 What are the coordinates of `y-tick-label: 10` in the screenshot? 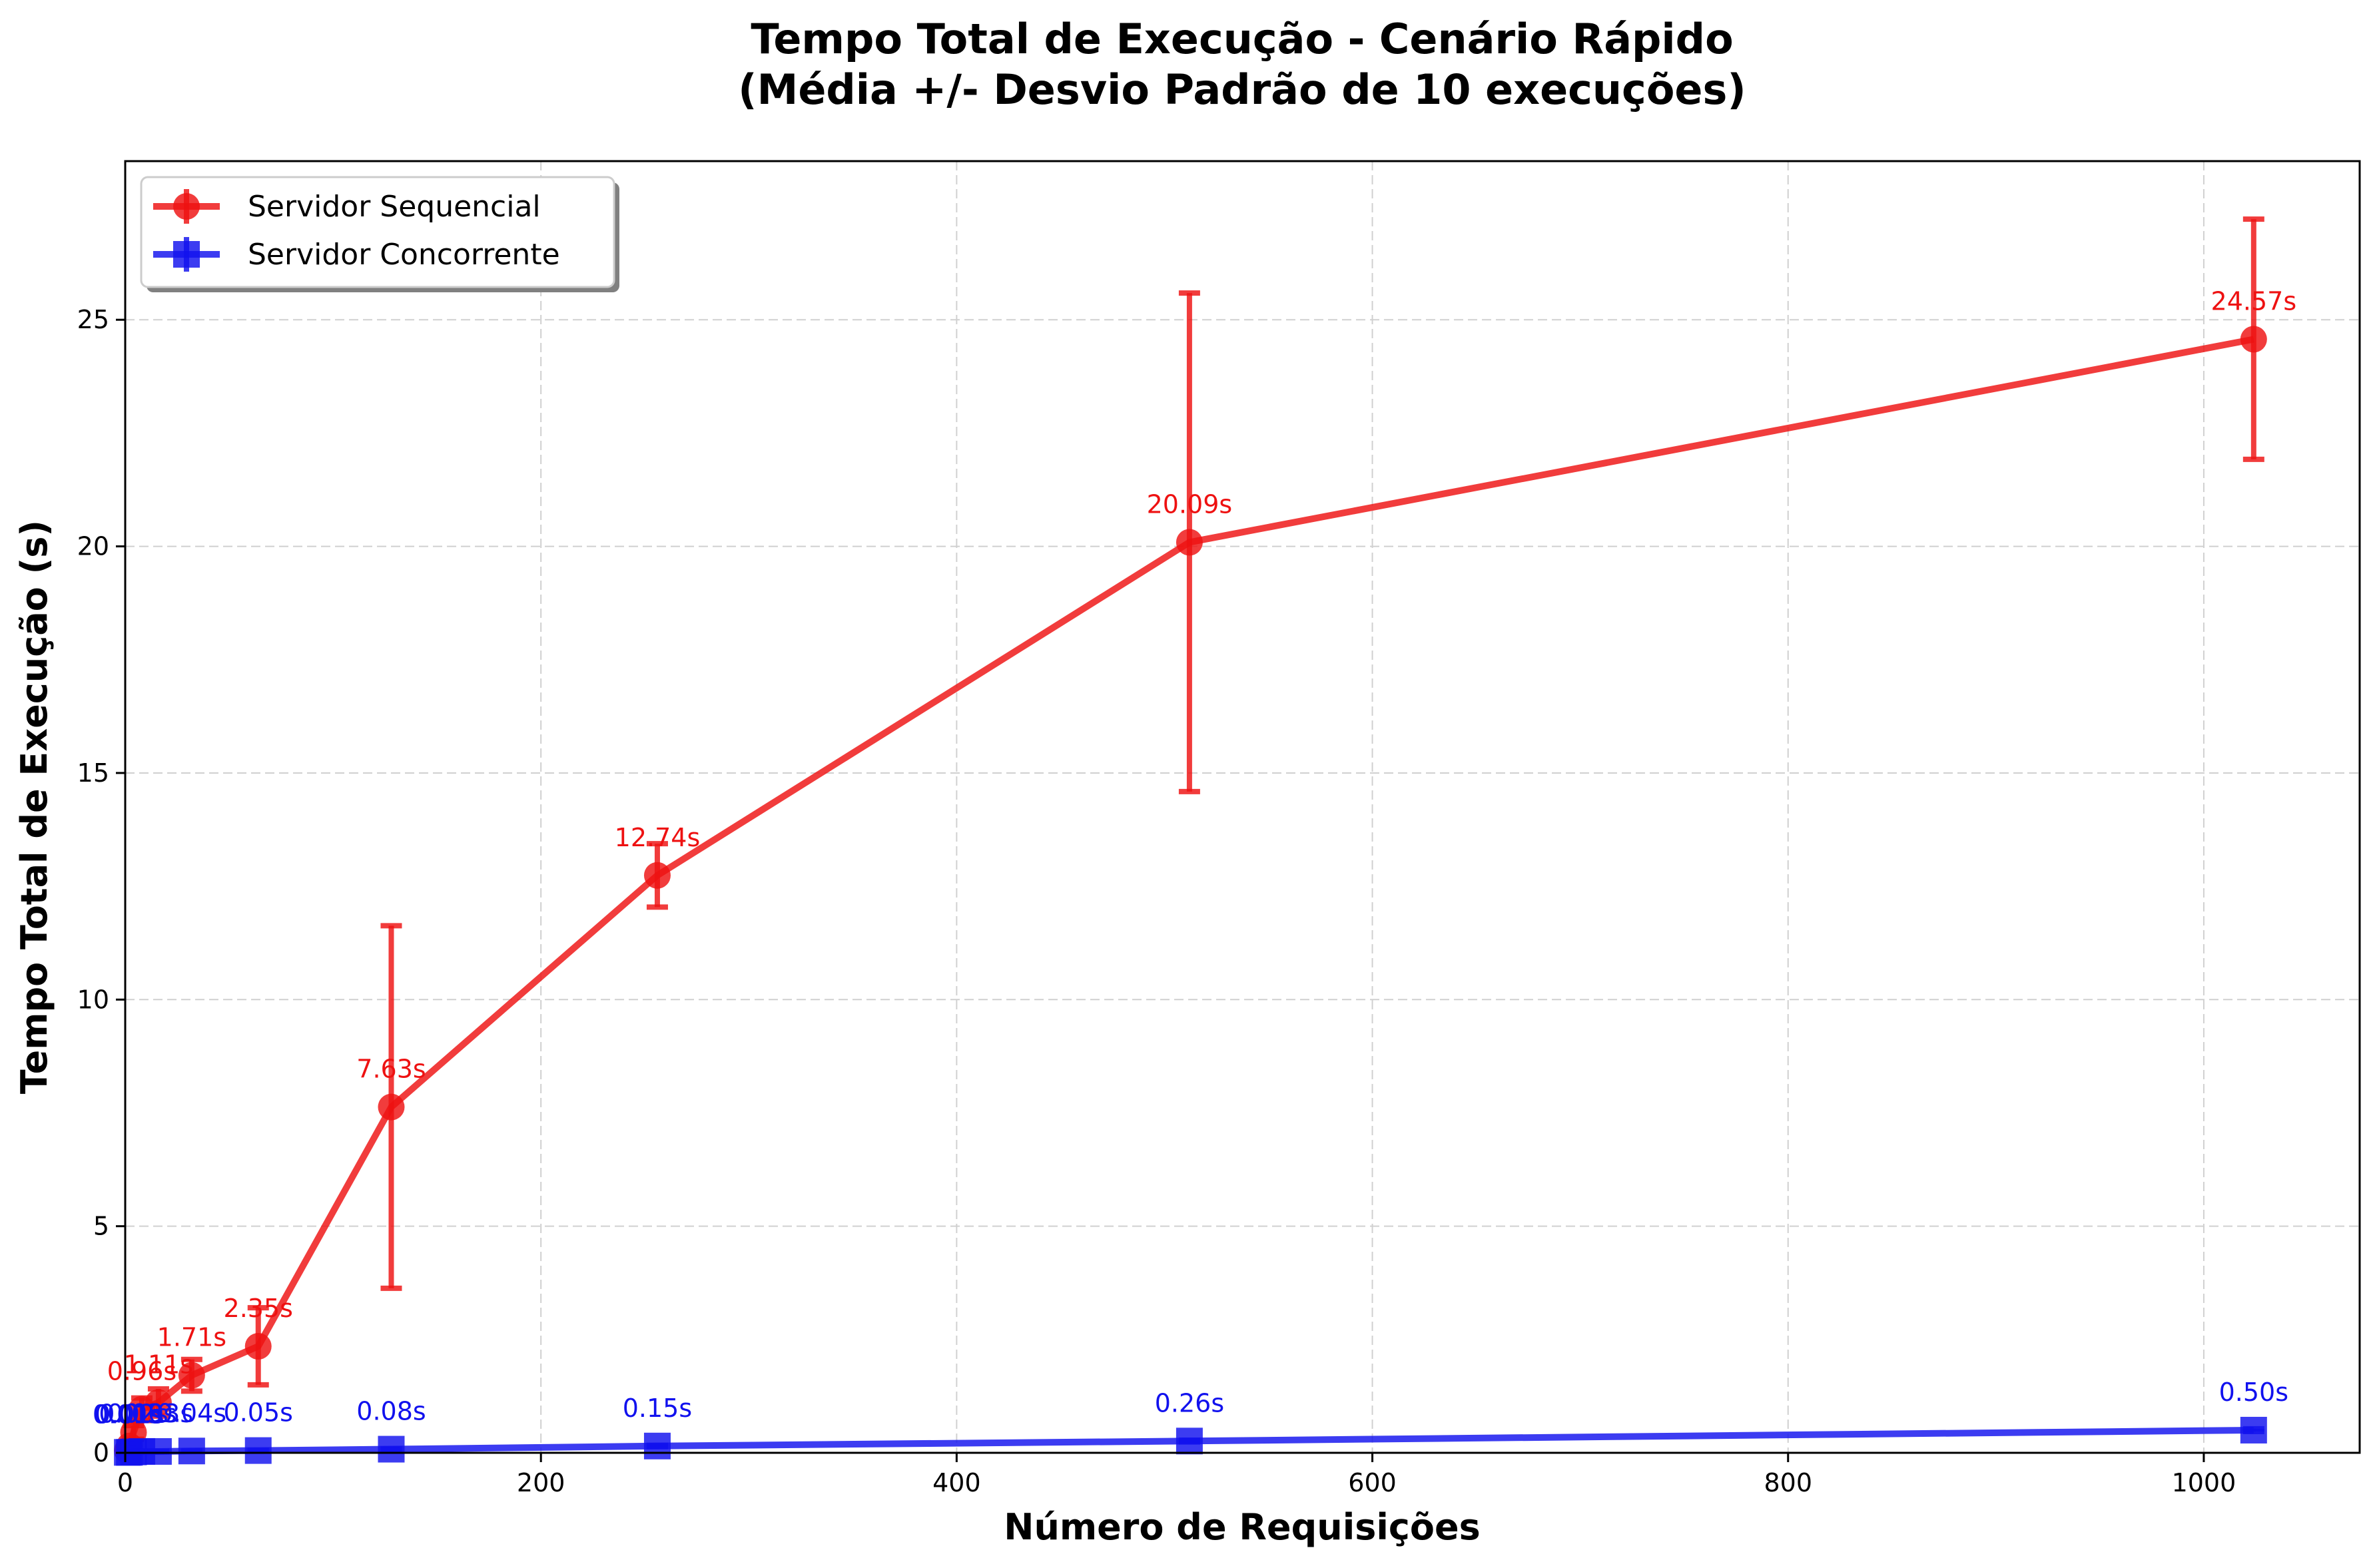 It's located at (93, 999).